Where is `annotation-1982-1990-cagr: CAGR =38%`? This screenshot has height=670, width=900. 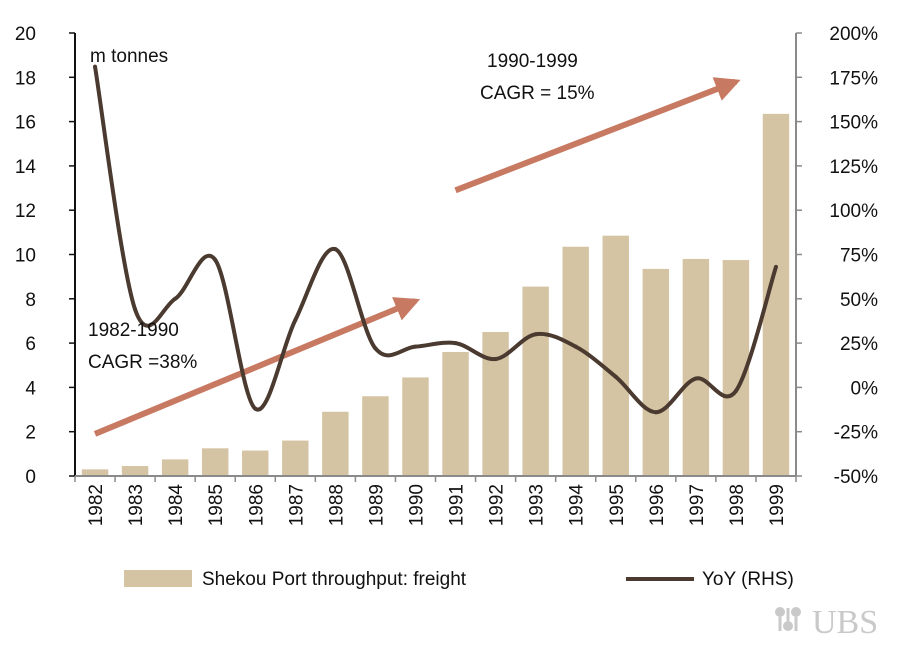 annotation-1982-1990-cagr: CAGR =38% is located at coordinates (142, 362).